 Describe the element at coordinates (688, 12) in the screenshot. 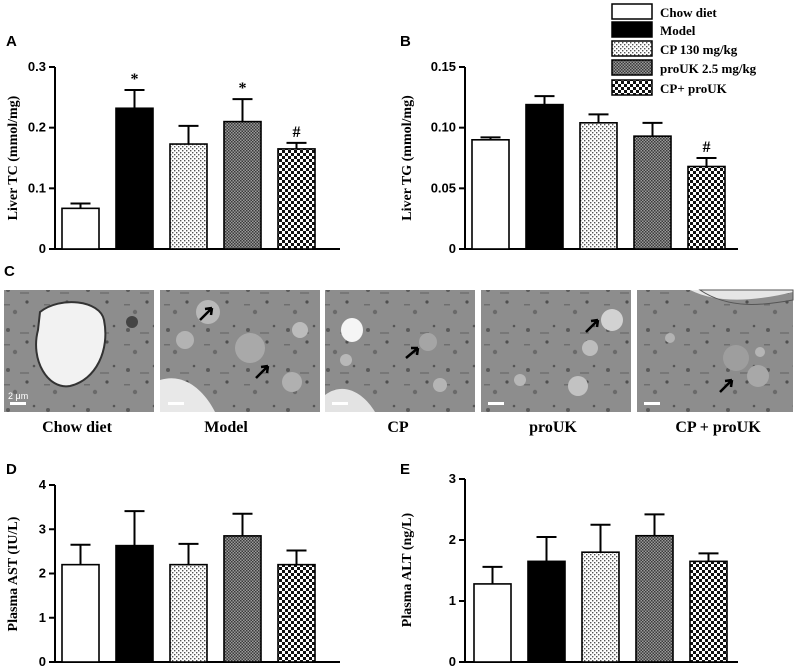

I see `legend-label-chow: Chow diet` at that location.